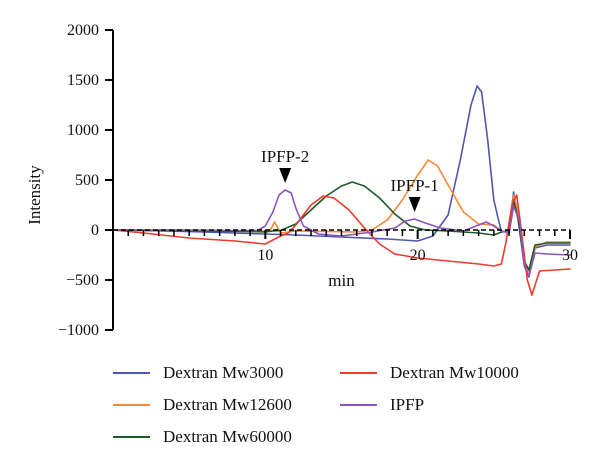  What do you see at coordinates (227, 436) in the screenshot?
I see `legend-label-3: Dextran Mw60000` at bounding box center [227, 436].